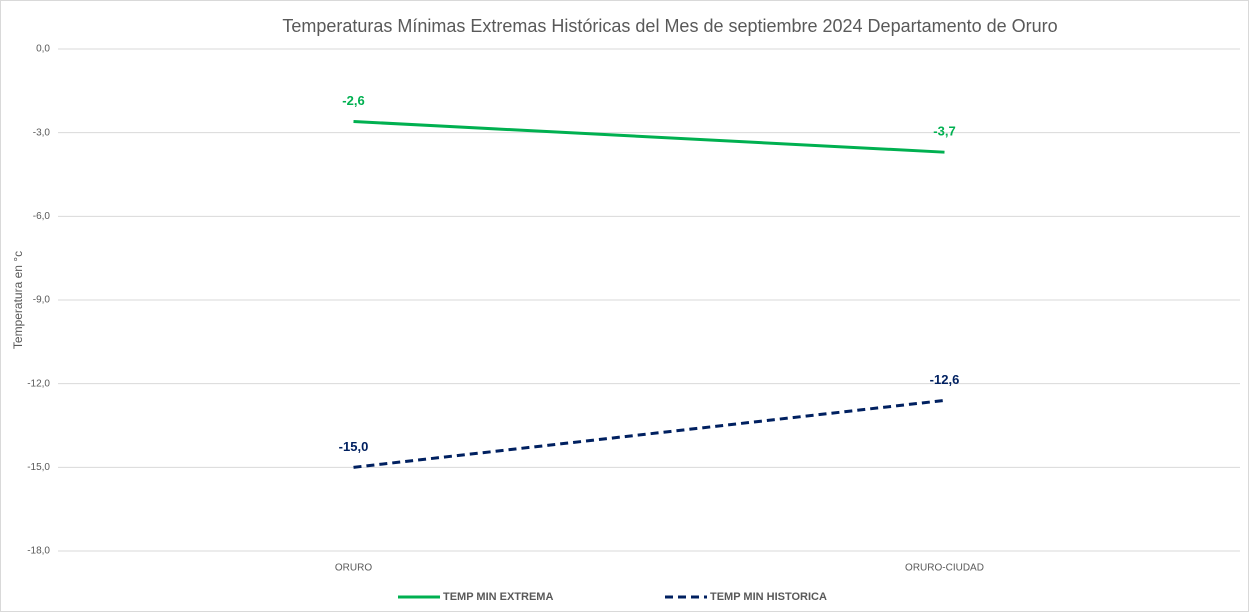 The height and width of the screenshot is (612, 1249). I want to click on data-label: -3,7, so click(944, 131).